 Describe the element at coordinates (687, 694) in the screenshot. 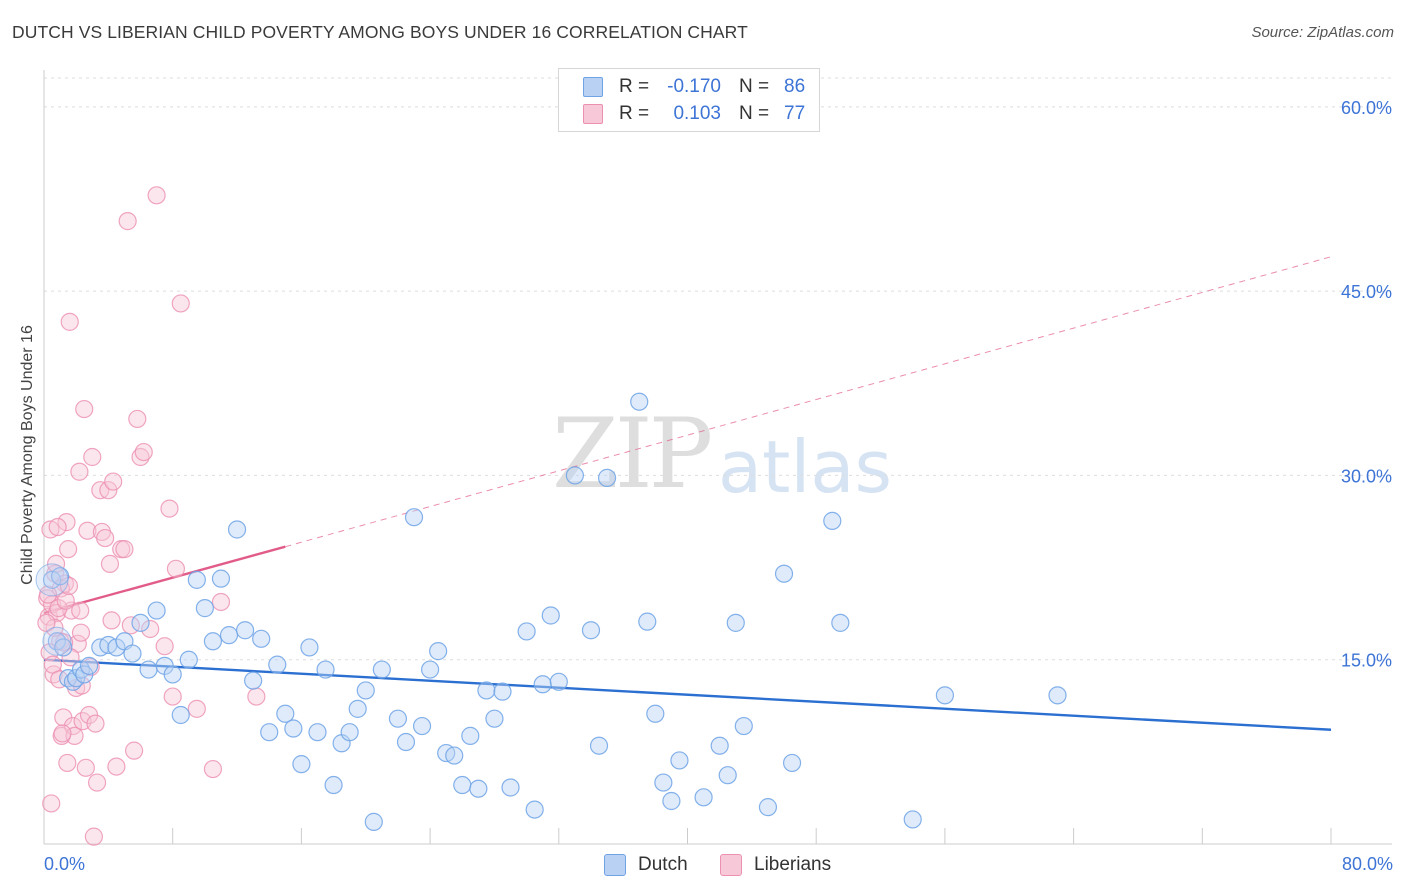

I see `dutch-trend-line` at that location.